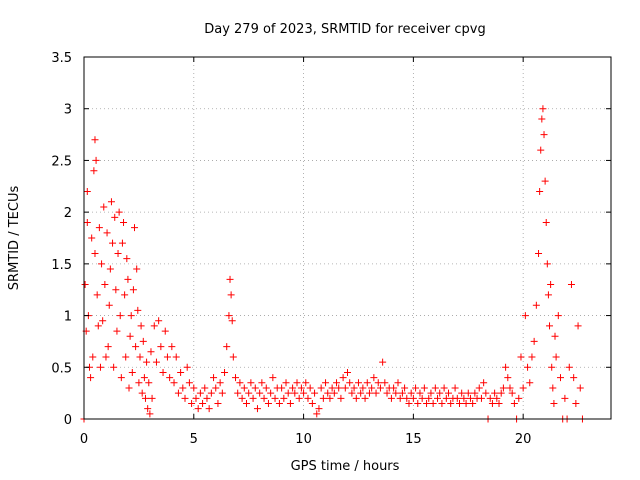 This screenshot has width=640, height=480. Describe the element at coordinates (61, 368) in the screenshot. I see `y-tick-label: 0.5` at that location.